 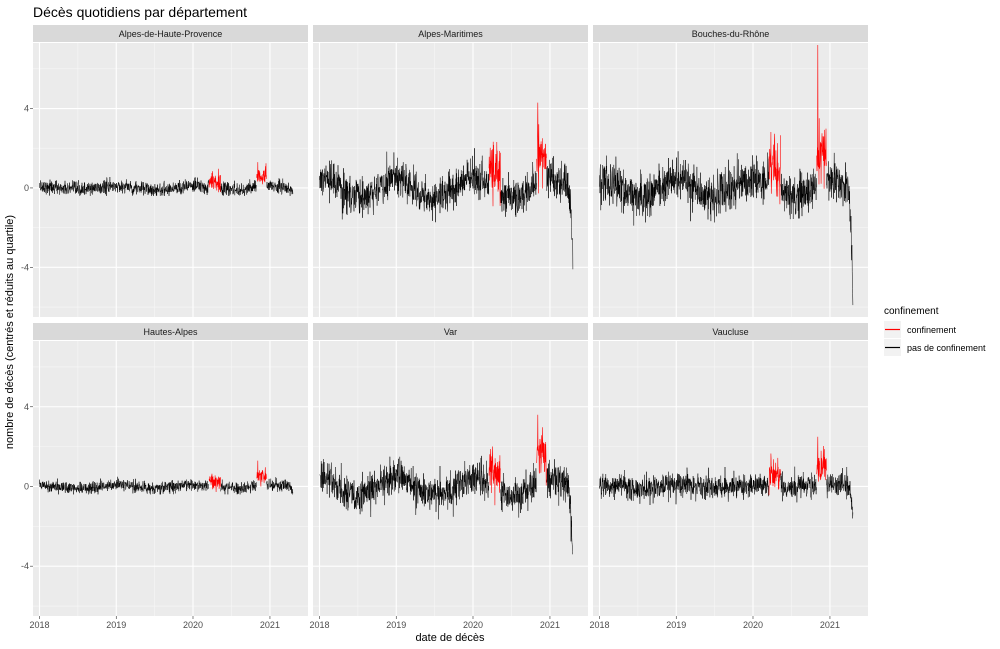 I want to click on legend-key-pas-de-confinement, so click(x=892, y=347).